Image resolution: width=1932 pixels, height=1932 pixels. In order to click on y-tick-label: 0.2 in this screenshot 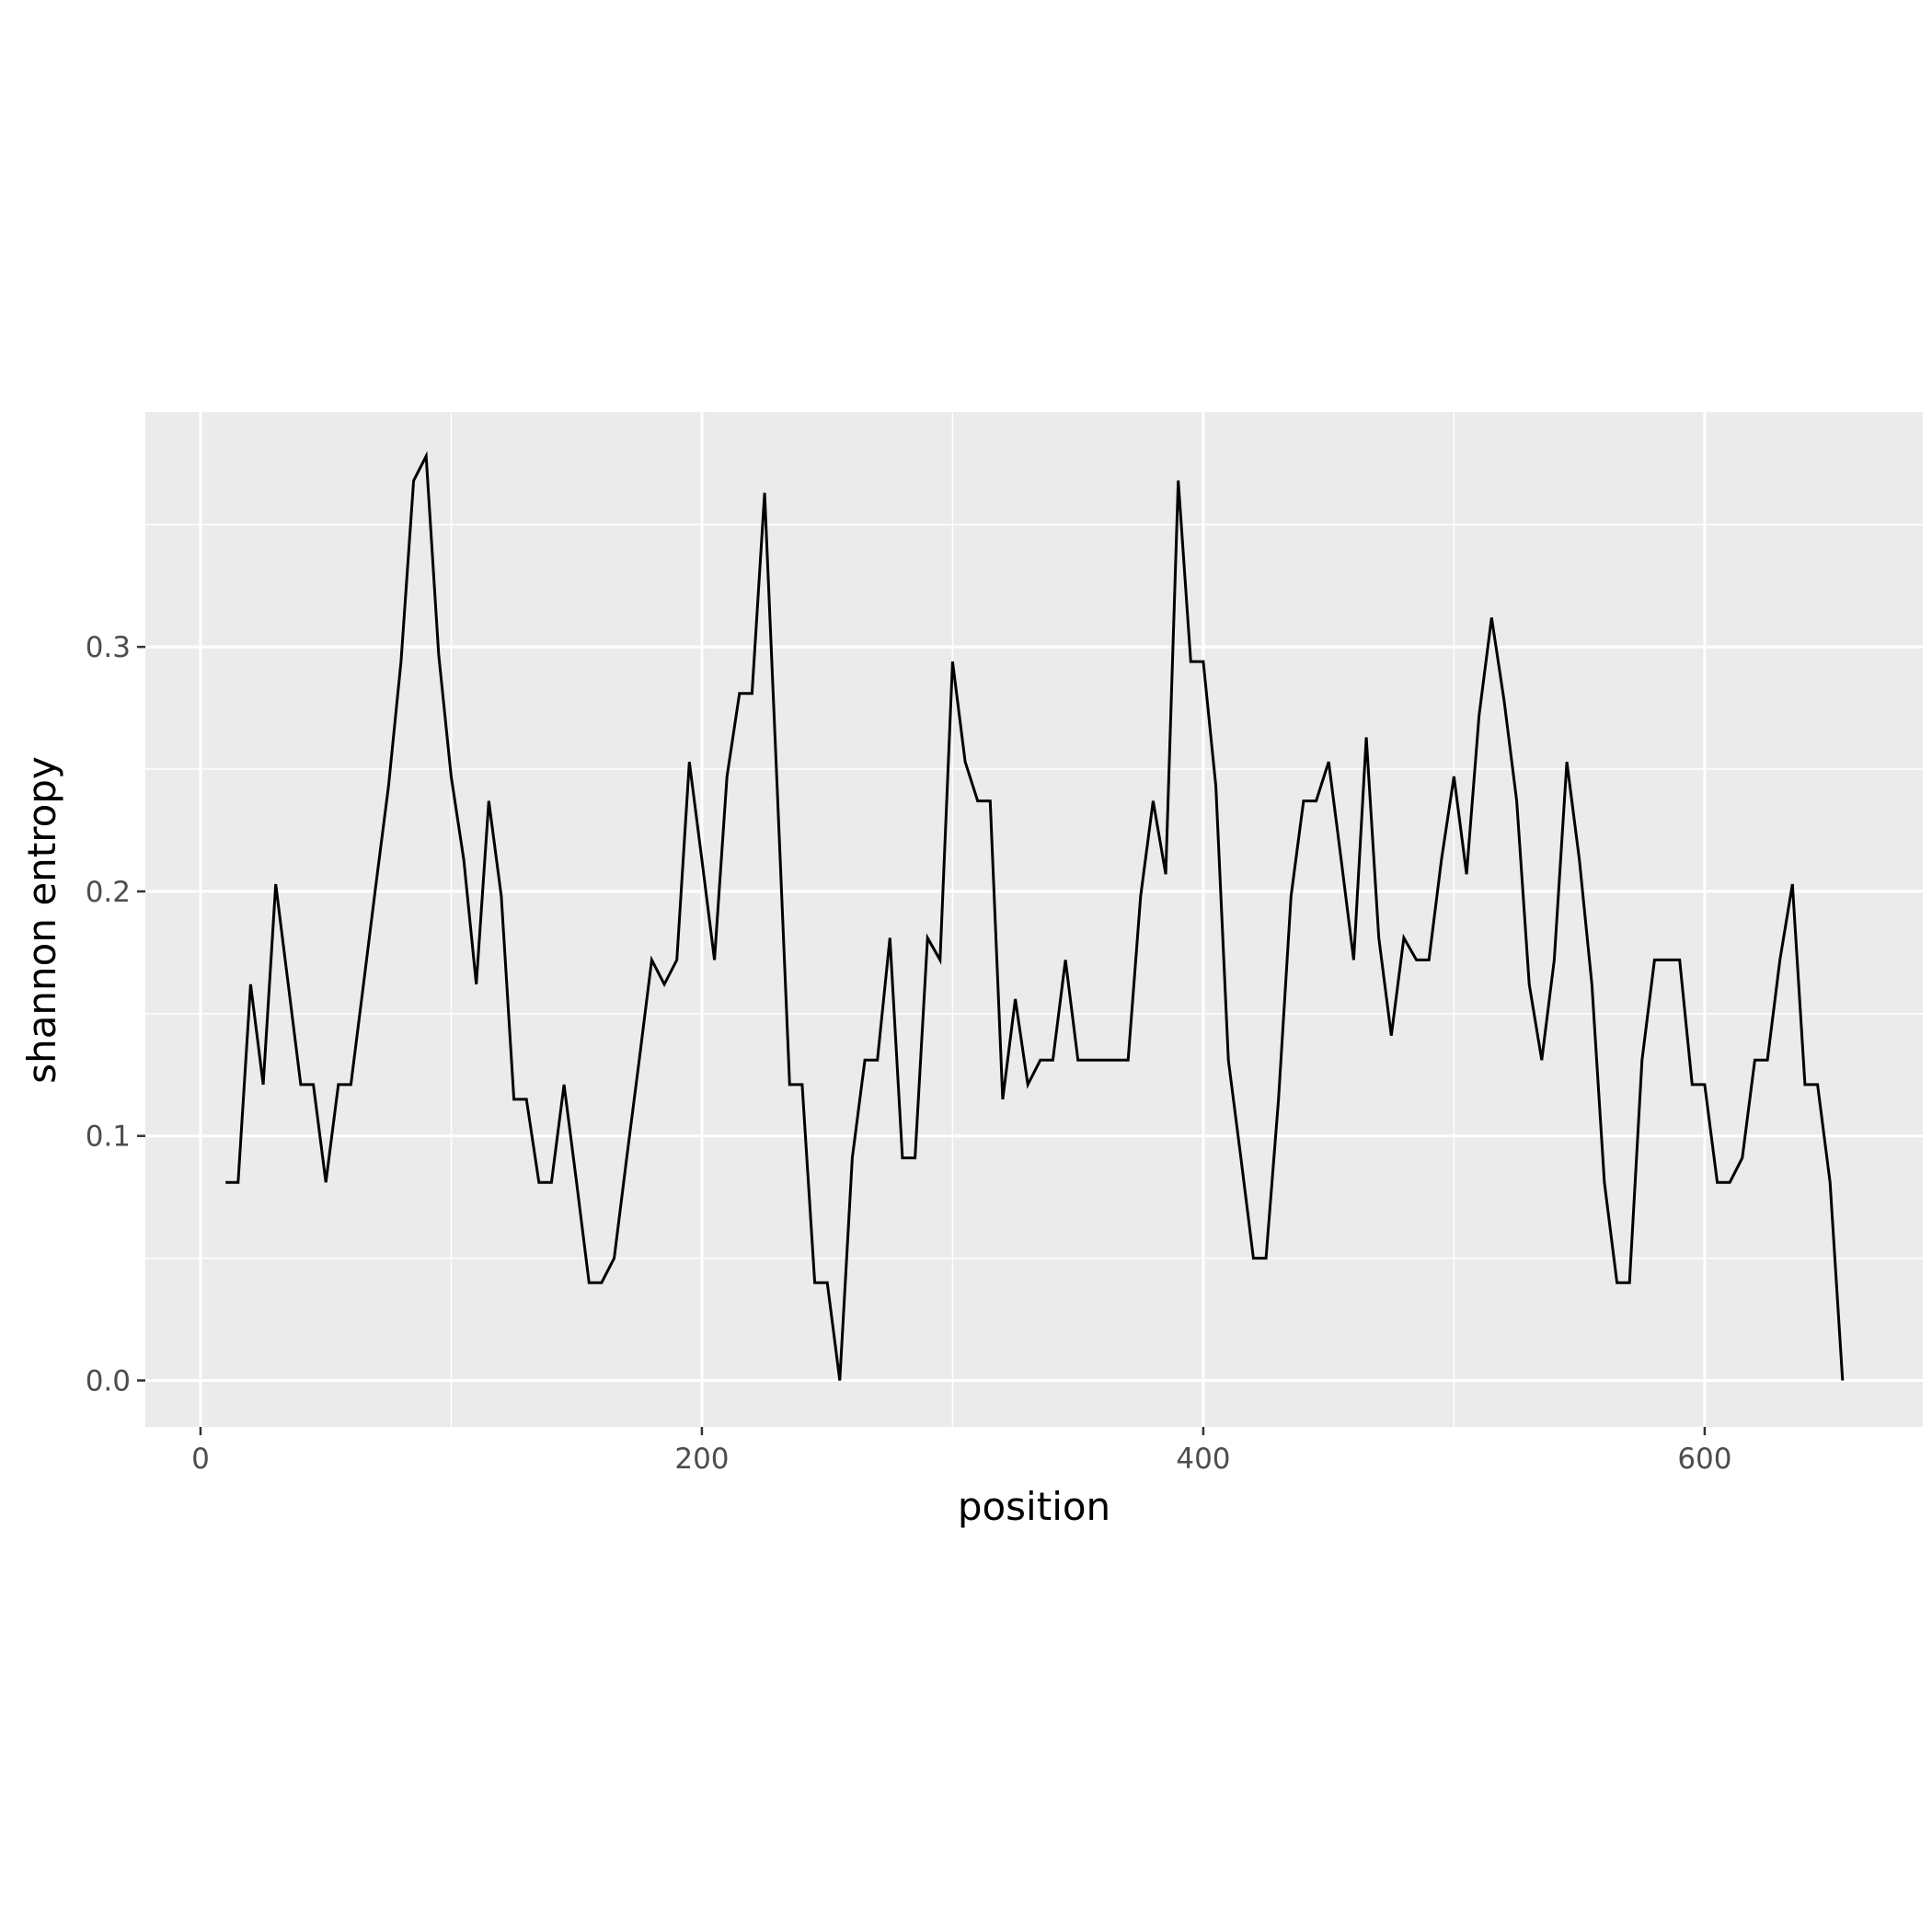, I will do `click(108, 892)`.